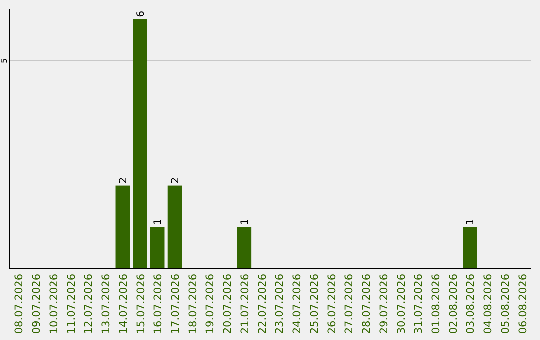  I want to click on data-label: 6, so click(141, 14).